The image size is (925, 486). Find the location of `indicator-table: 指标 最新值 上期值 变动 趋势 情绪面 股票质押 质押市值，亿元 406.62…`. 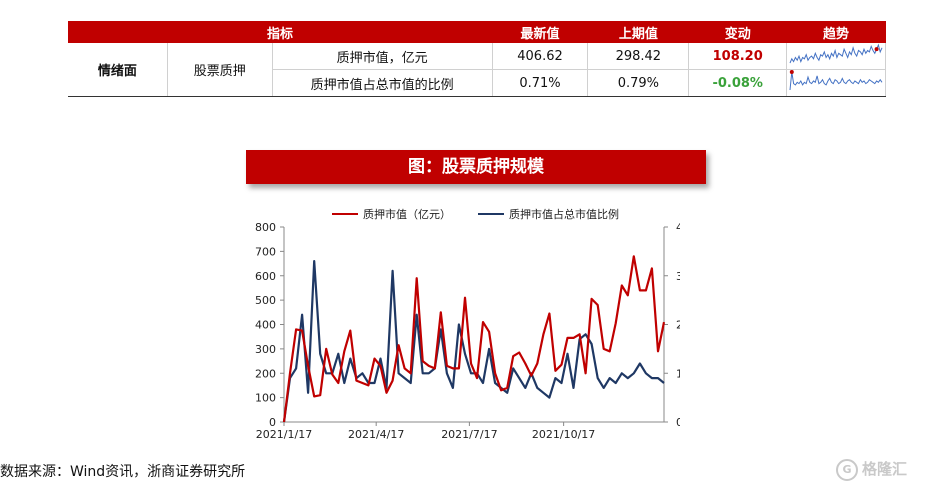

indicator-table: 指标 最新值 上期值 变动 趋势 情绪面 股票质押 质押市值，亿元 406.62… is located at coordinates (477, 59).